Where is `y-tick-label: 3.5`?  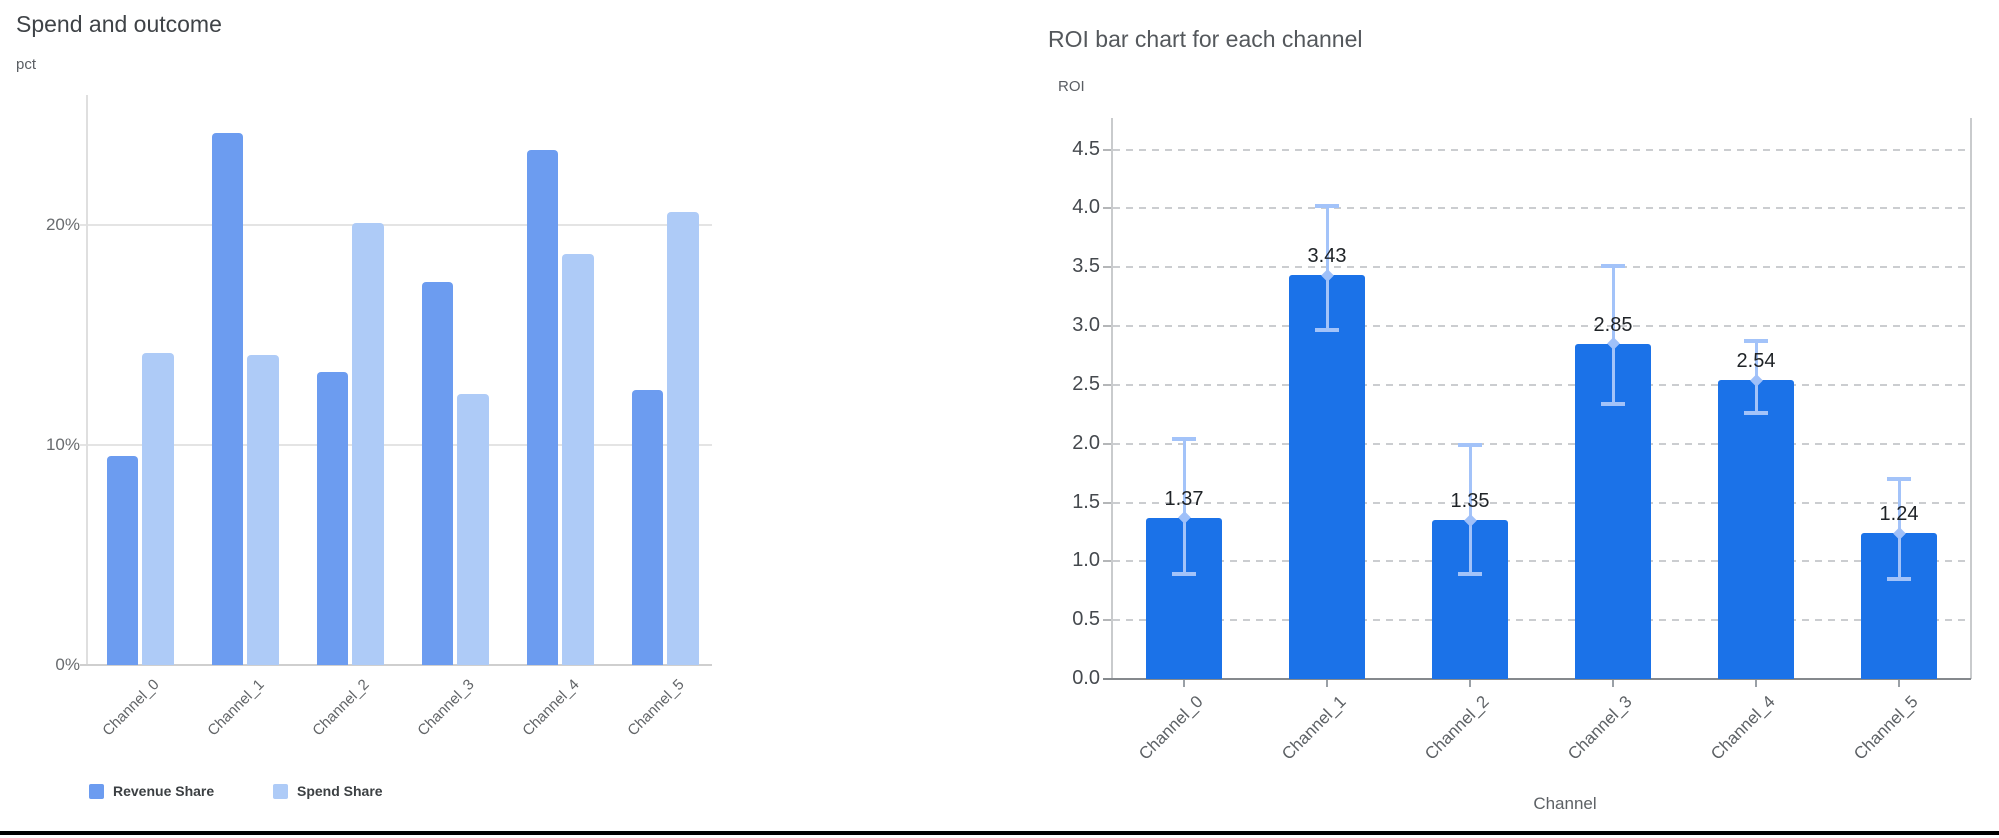 y-tick-label: 3.5 is located at coordinates (1086, 266).